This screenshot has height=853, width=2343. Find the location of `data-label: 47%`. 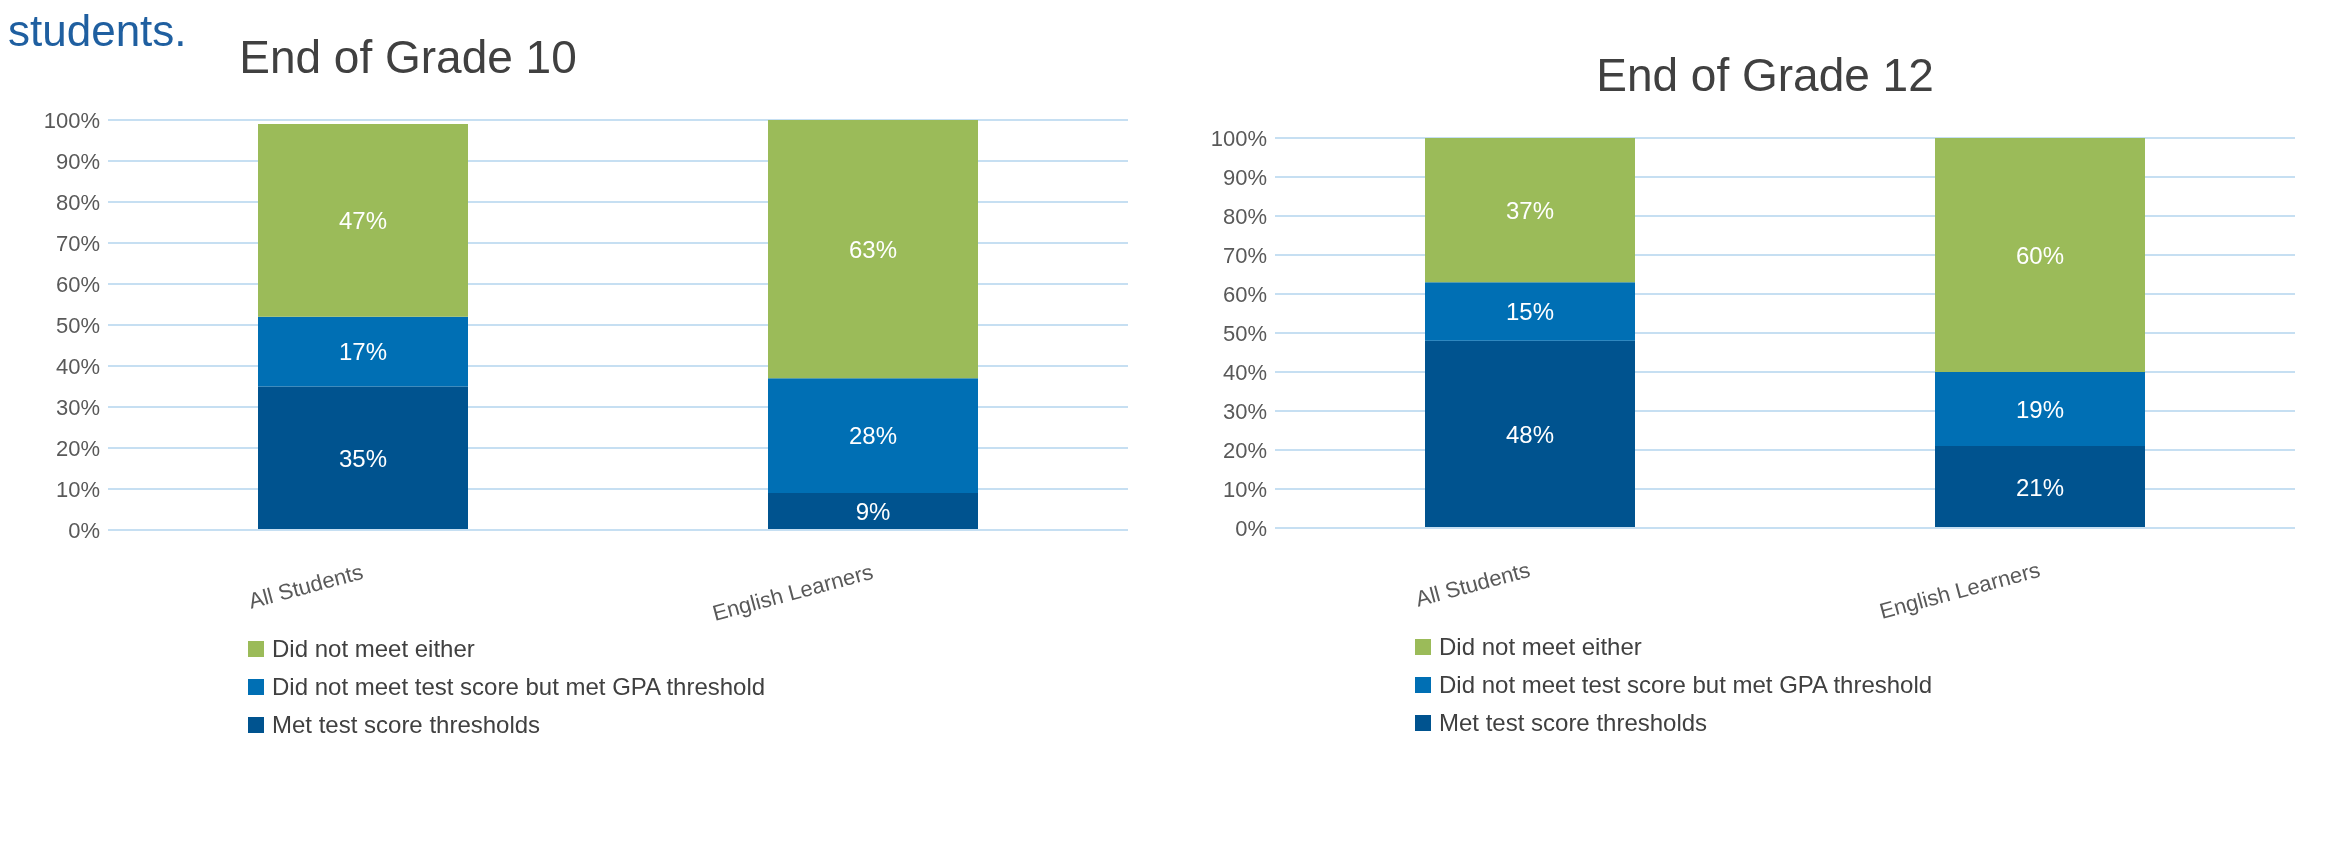

data-label: 47% is located at coordinates (363, 220).